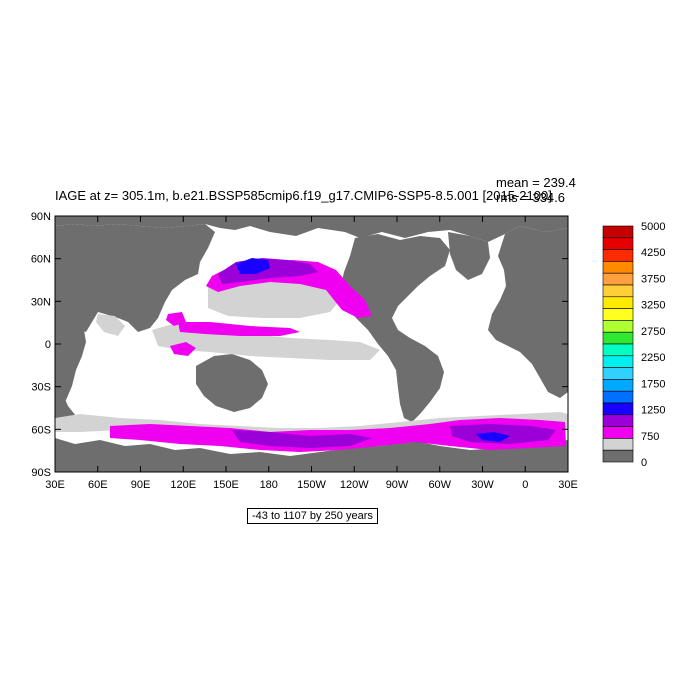  What do you see at coordinates (653, 384) in the screenshot?
I see `colorbar-label: 1750` at bounding box center [653, 384].